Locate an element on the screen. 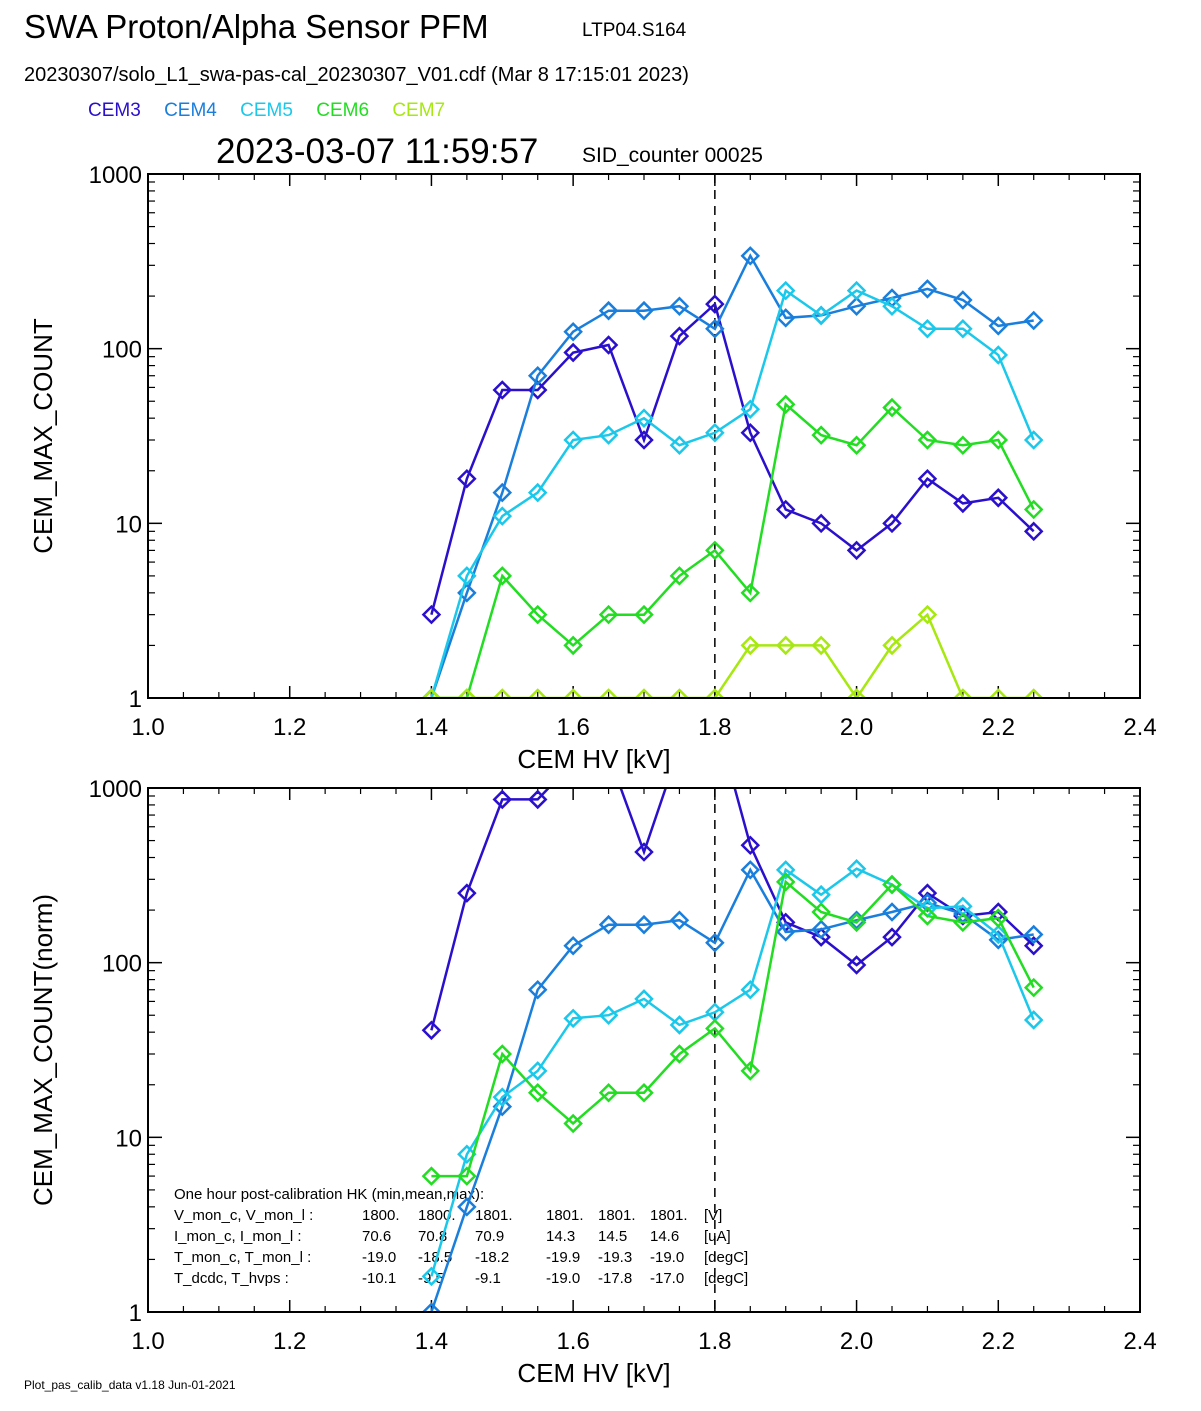 The image size is (1201, 1411). hk-cell: 14.6 is located at coordinates (664, 1236).